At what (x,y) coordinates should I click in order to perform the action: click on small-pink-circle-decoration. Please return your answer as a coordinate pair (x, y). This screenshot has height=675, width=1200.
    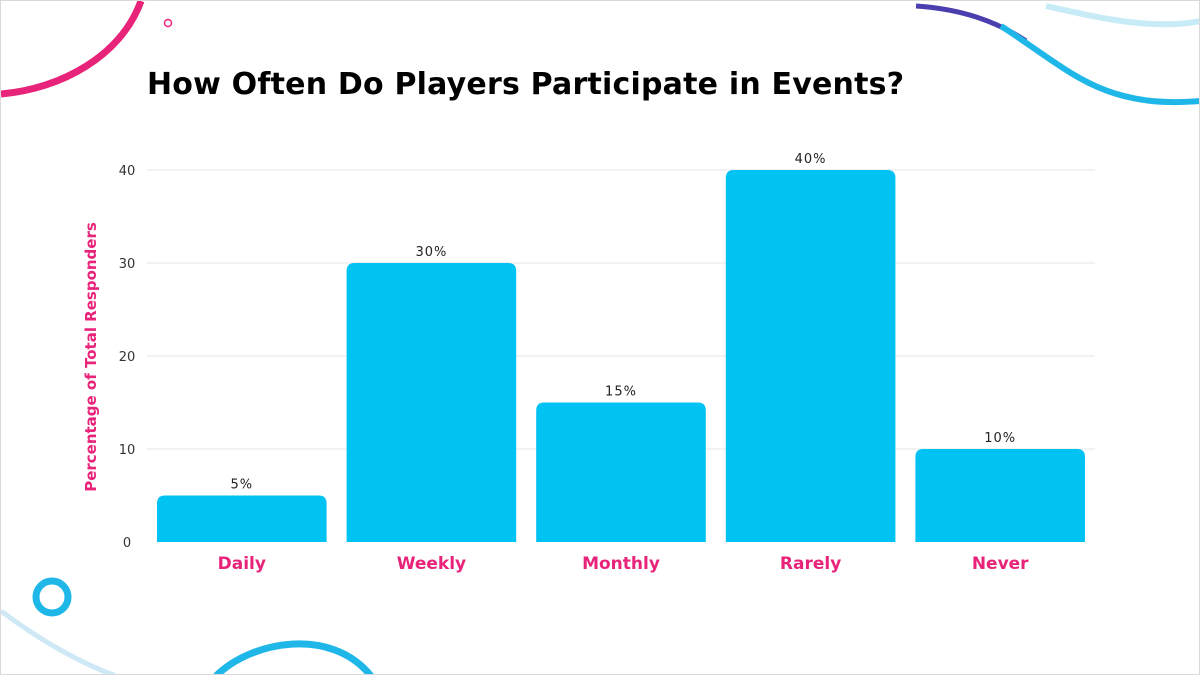
    Looking at the image, I should click on (168, 23).